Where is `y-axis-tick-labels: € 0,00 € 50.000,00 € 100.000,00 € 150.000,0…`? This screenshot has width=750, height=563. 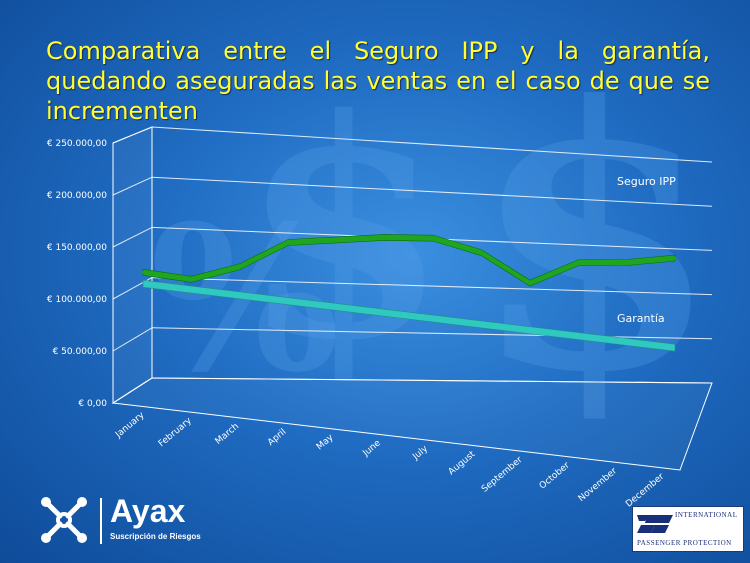 y-axis-tick-labels: € 0,00 € 50.000,00 € 100.000,00 € 150.000,0… is located at coordinates (77, 274).